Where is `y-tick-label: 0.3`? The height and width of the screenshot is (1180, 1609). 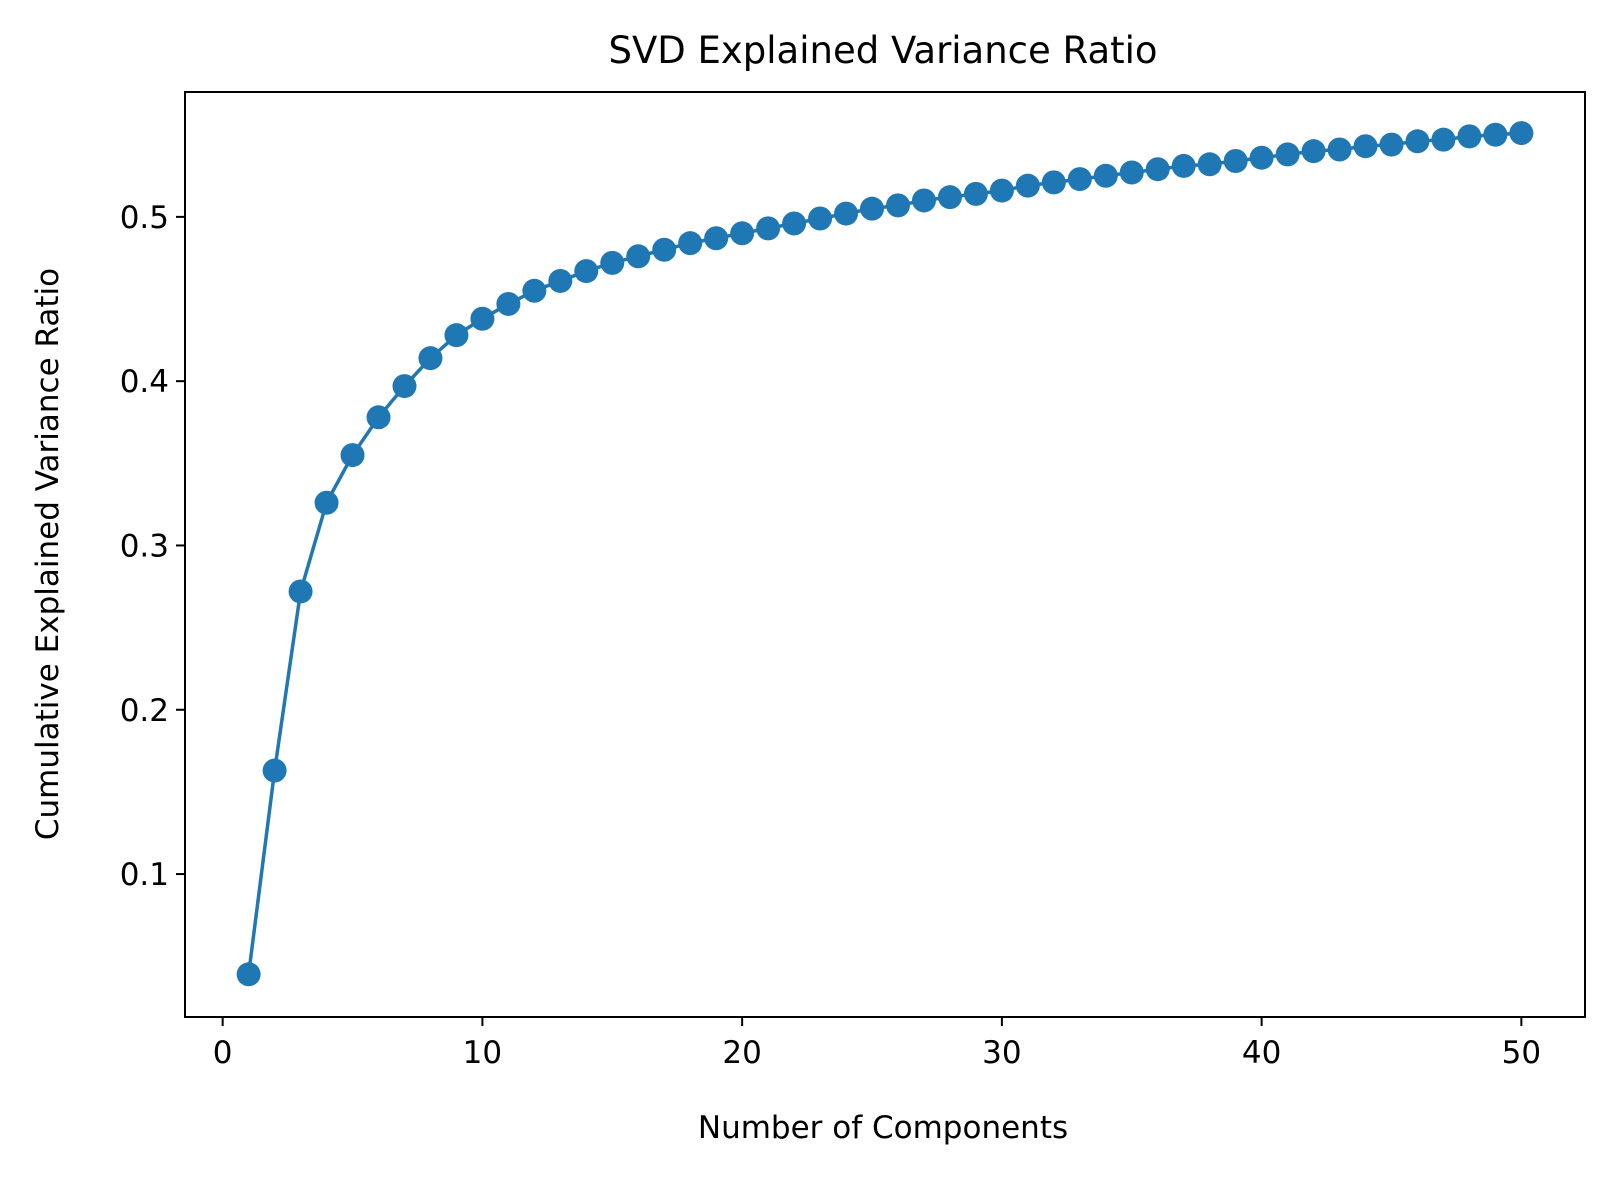
y-tick-label: 0.3 is located at coordinates (144, 546).